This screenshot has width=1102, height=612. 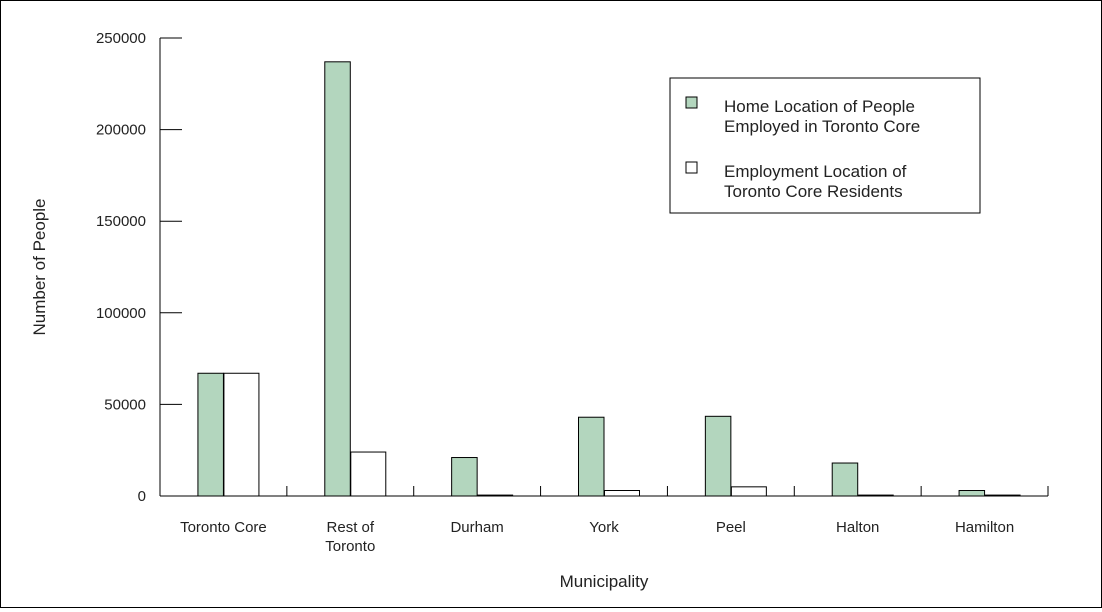 I want to click on x-tick-label: Halton, so click(x=857, y=527).